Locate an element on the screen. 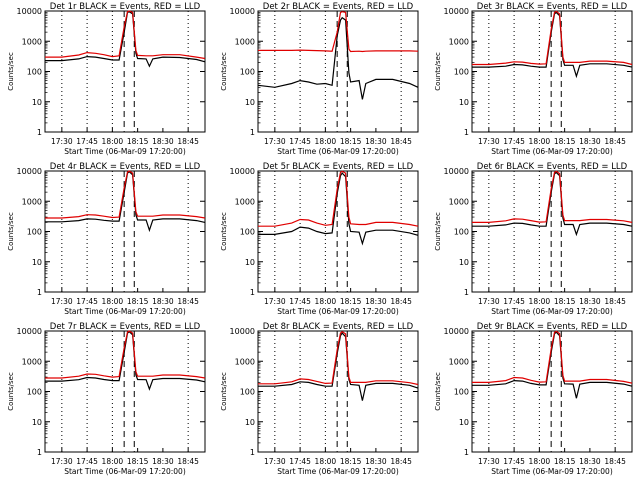 The image size is (640, 480). panel-title: Det 3r BLACK = Events, RED = LLD is located at coordinates (552, 7).